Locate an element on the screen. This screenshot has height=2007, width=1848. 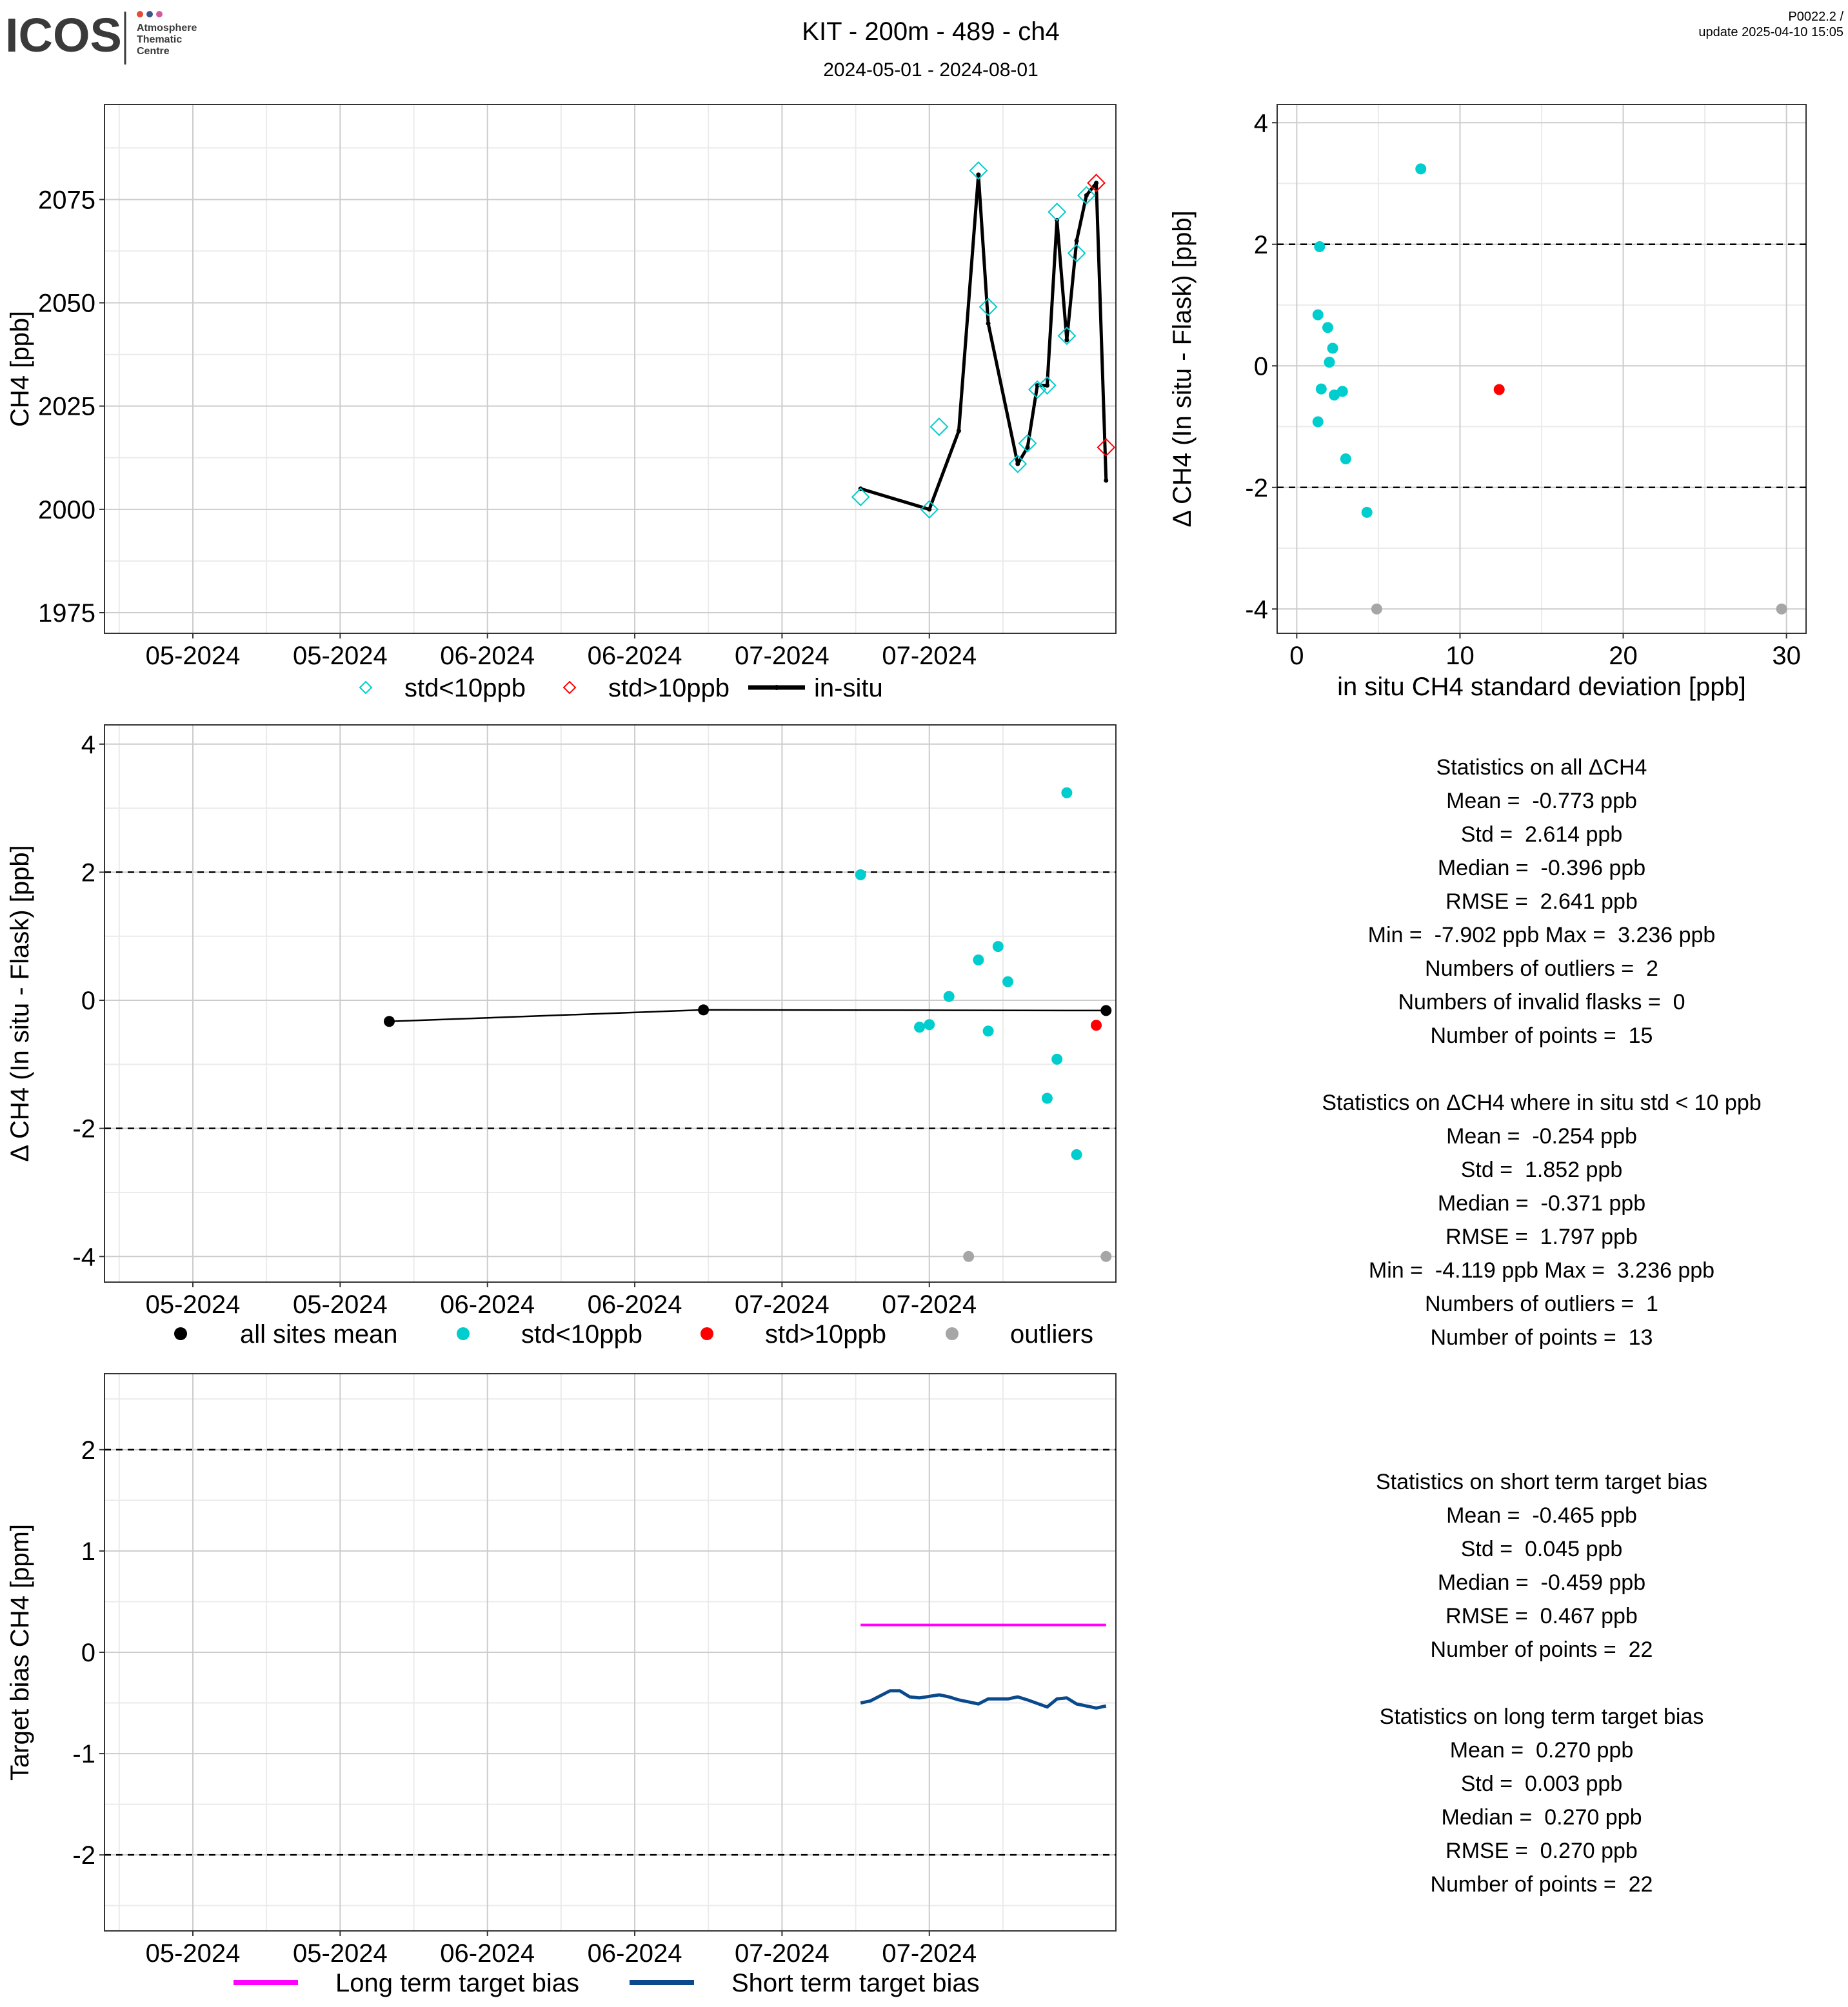
stats-line: Std = 0.003 ppb is located at coordinates (1542, 1784).